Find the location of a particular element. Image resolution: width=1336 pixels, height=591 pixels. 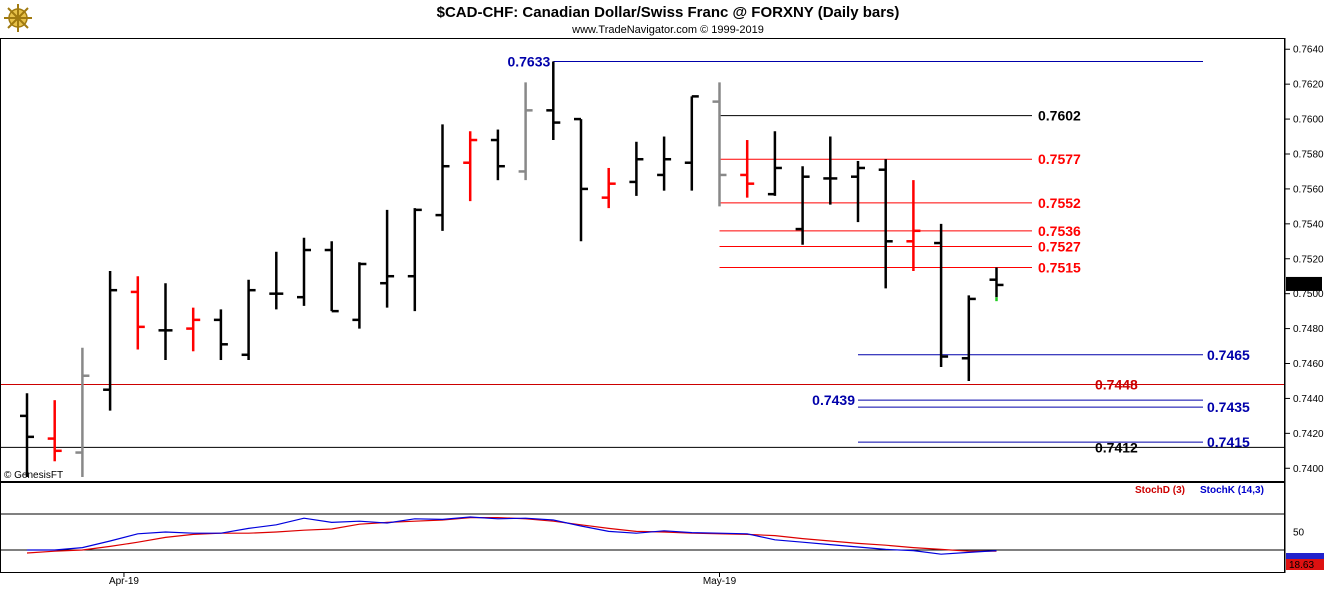

level-label: 0.7527 is located at coordinates (1059, 247).